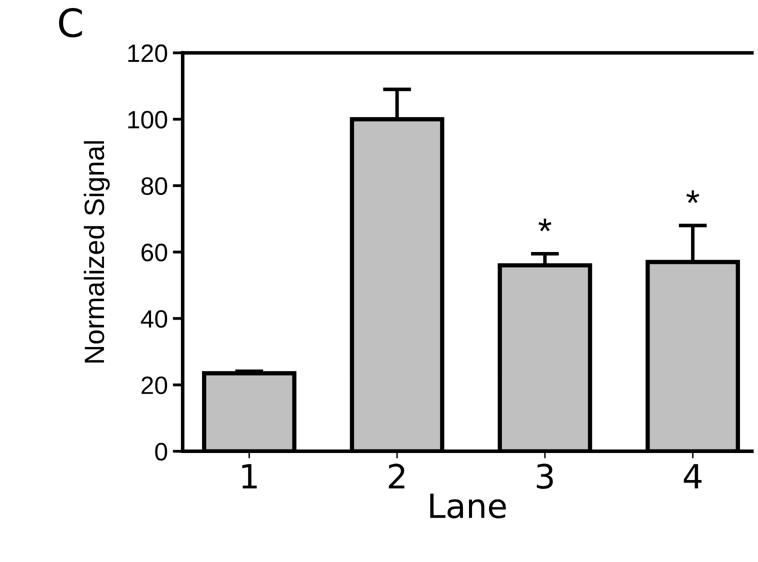 The image size is (758, 562). What do you see at coordinates (161, 451) in the screenshot?
I see `y-tick-label: 0` at bounding box center [161, 451].